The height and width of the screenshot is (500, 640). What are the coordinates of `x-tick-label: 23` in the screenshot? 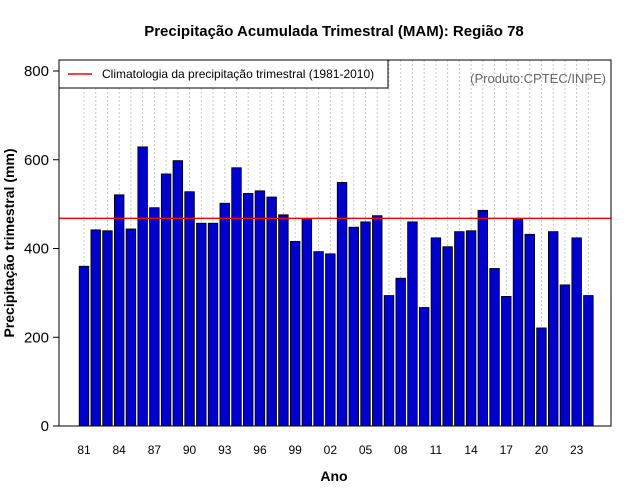 It's located at (577, 450).